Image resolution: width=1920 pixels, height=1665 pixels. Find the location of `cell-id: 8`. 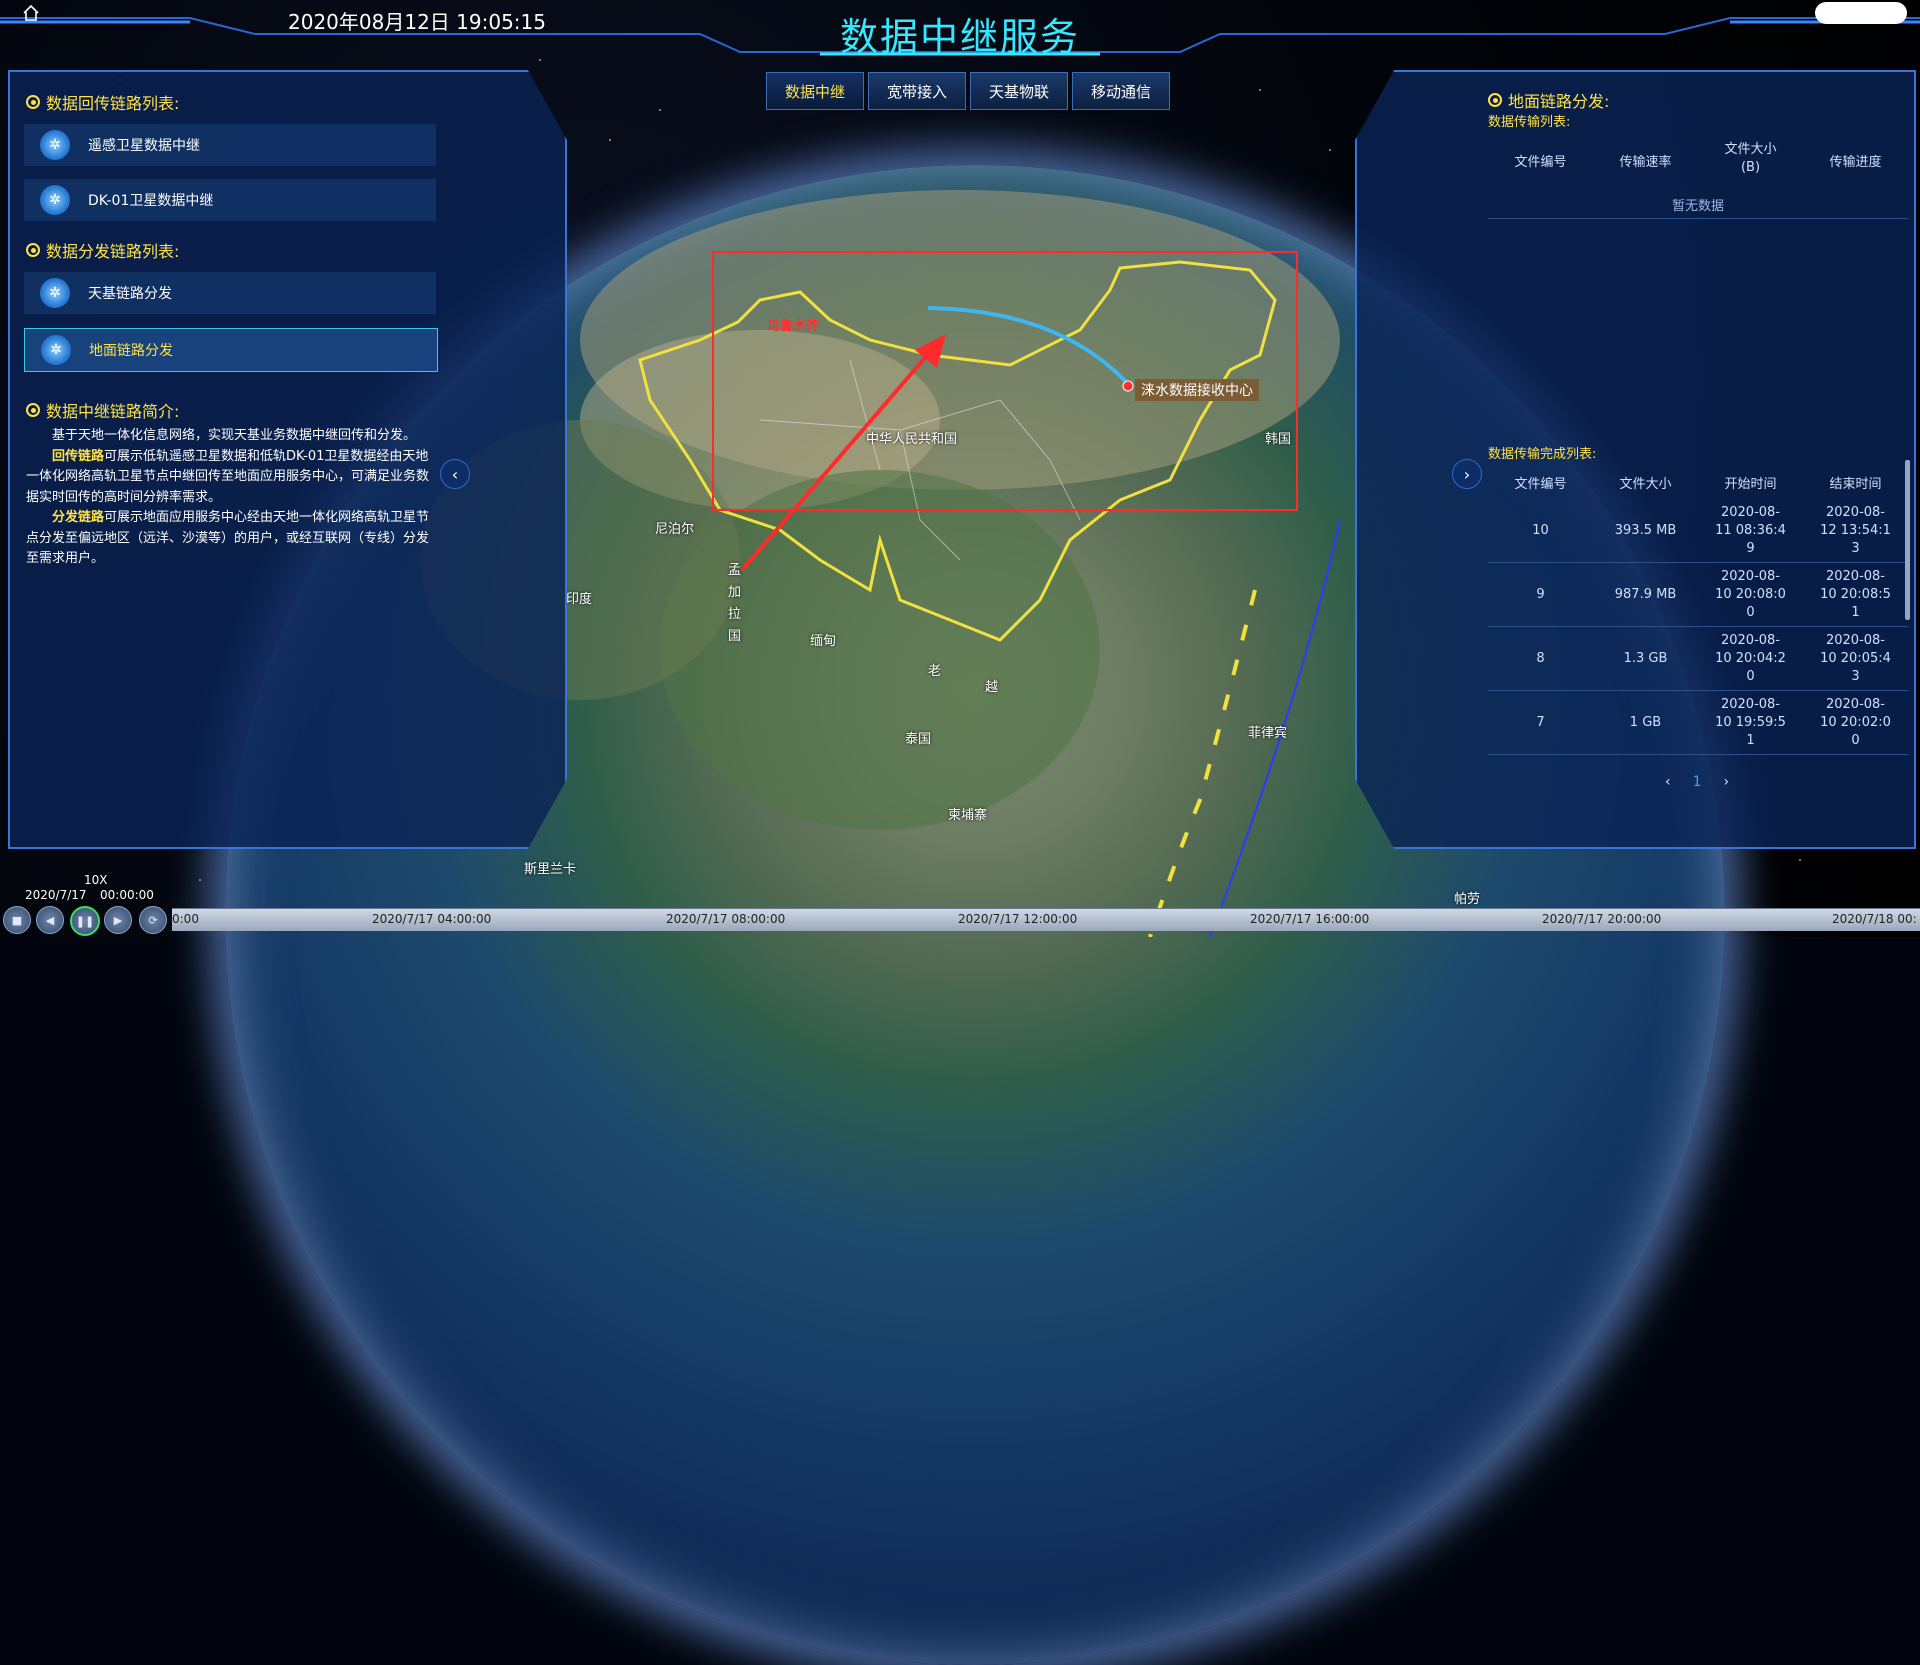

cell-id: 8 is located at coordinates (1540, 658).